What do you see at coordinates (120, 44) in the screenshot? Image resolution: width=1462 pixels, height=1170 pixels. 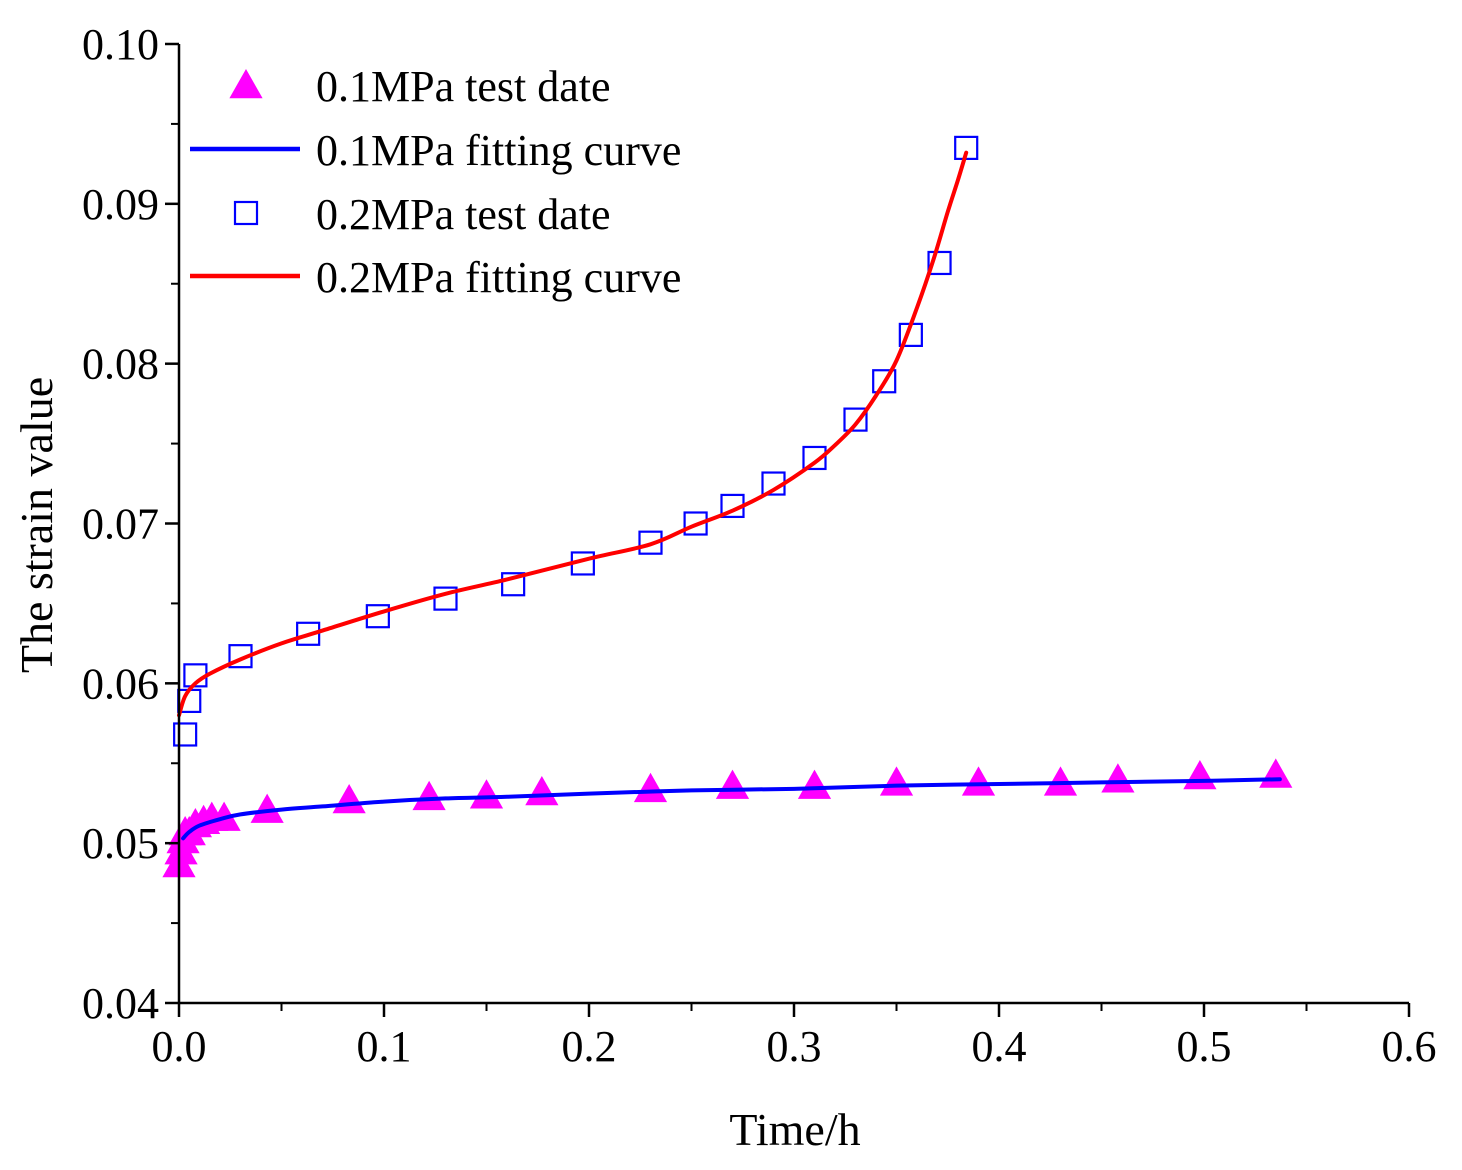 I see `y-tick-label: 0.10` at bounding box center [120, 44].